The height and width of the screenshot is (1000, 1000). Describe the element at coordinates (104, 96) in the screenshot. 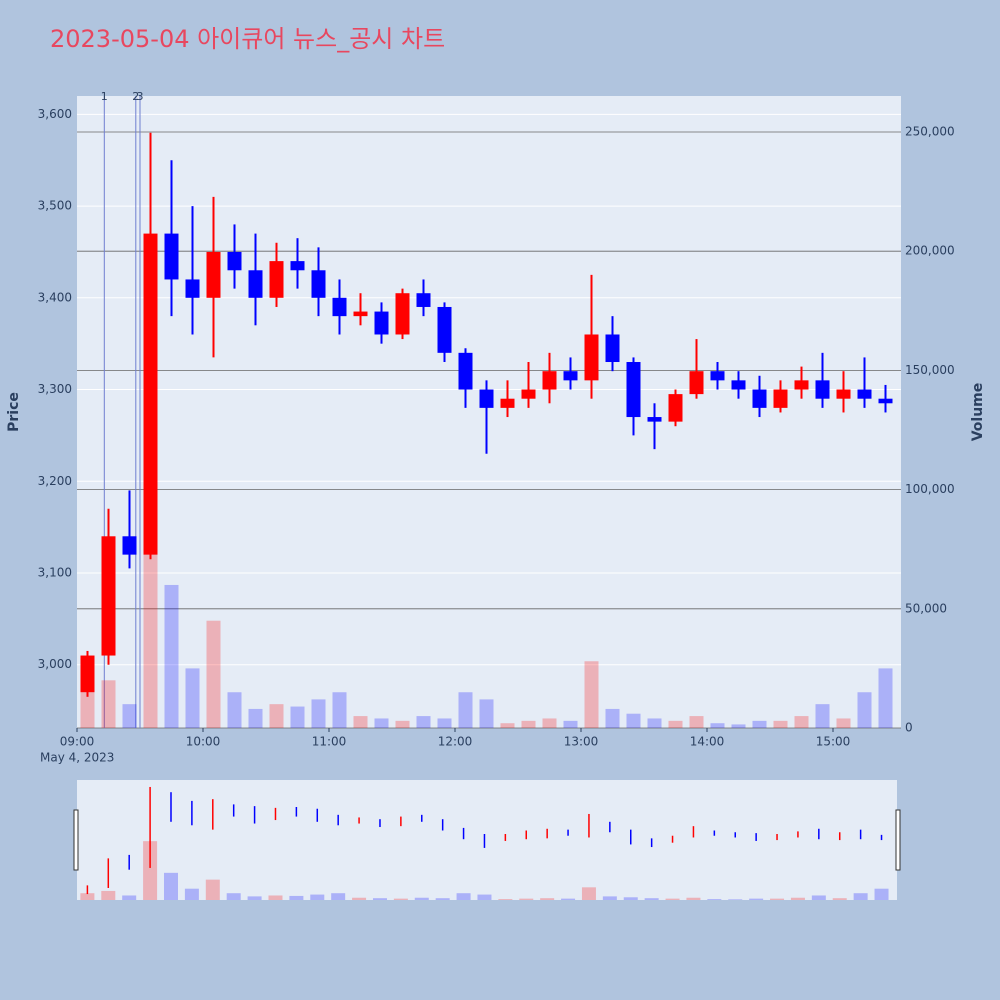

I see `annotation-label: 1` at that location.